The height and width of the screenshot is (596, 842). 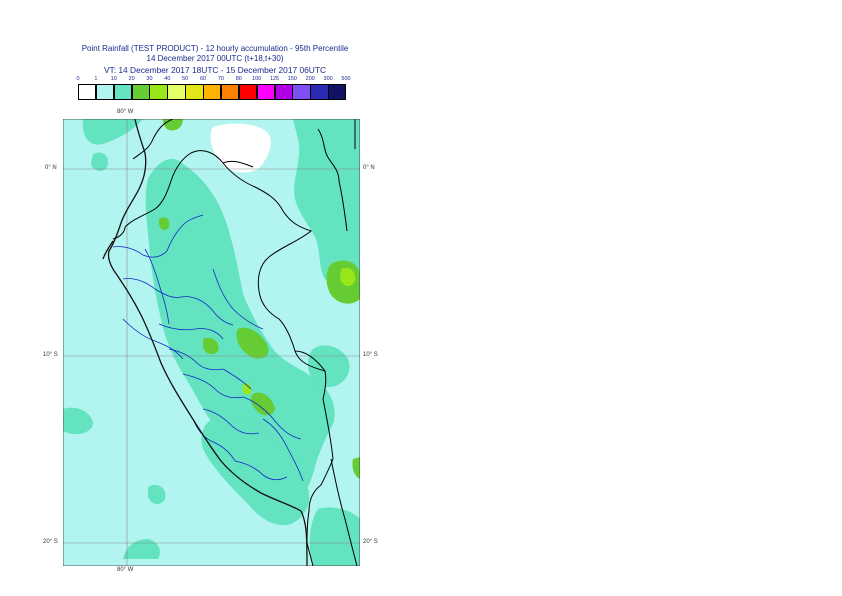 What do you see at coordinates (215, 58) in the screenshot?
I see `map-subtitle-run: 14 December 2017 00UTC (t+18,t+30)` at bounding box center [215, 58].